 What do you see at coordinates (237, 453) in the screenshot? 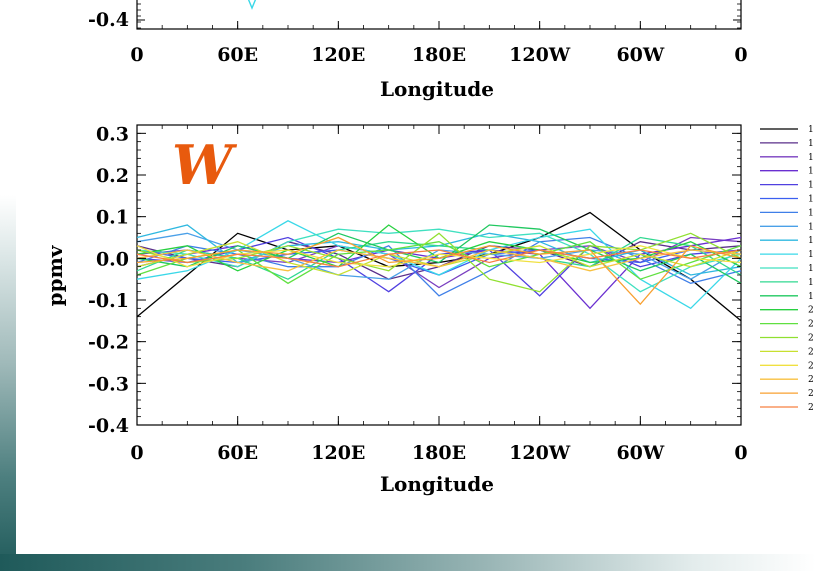
I see `x-tick-label: 60E` at bounding box center [237, 453].